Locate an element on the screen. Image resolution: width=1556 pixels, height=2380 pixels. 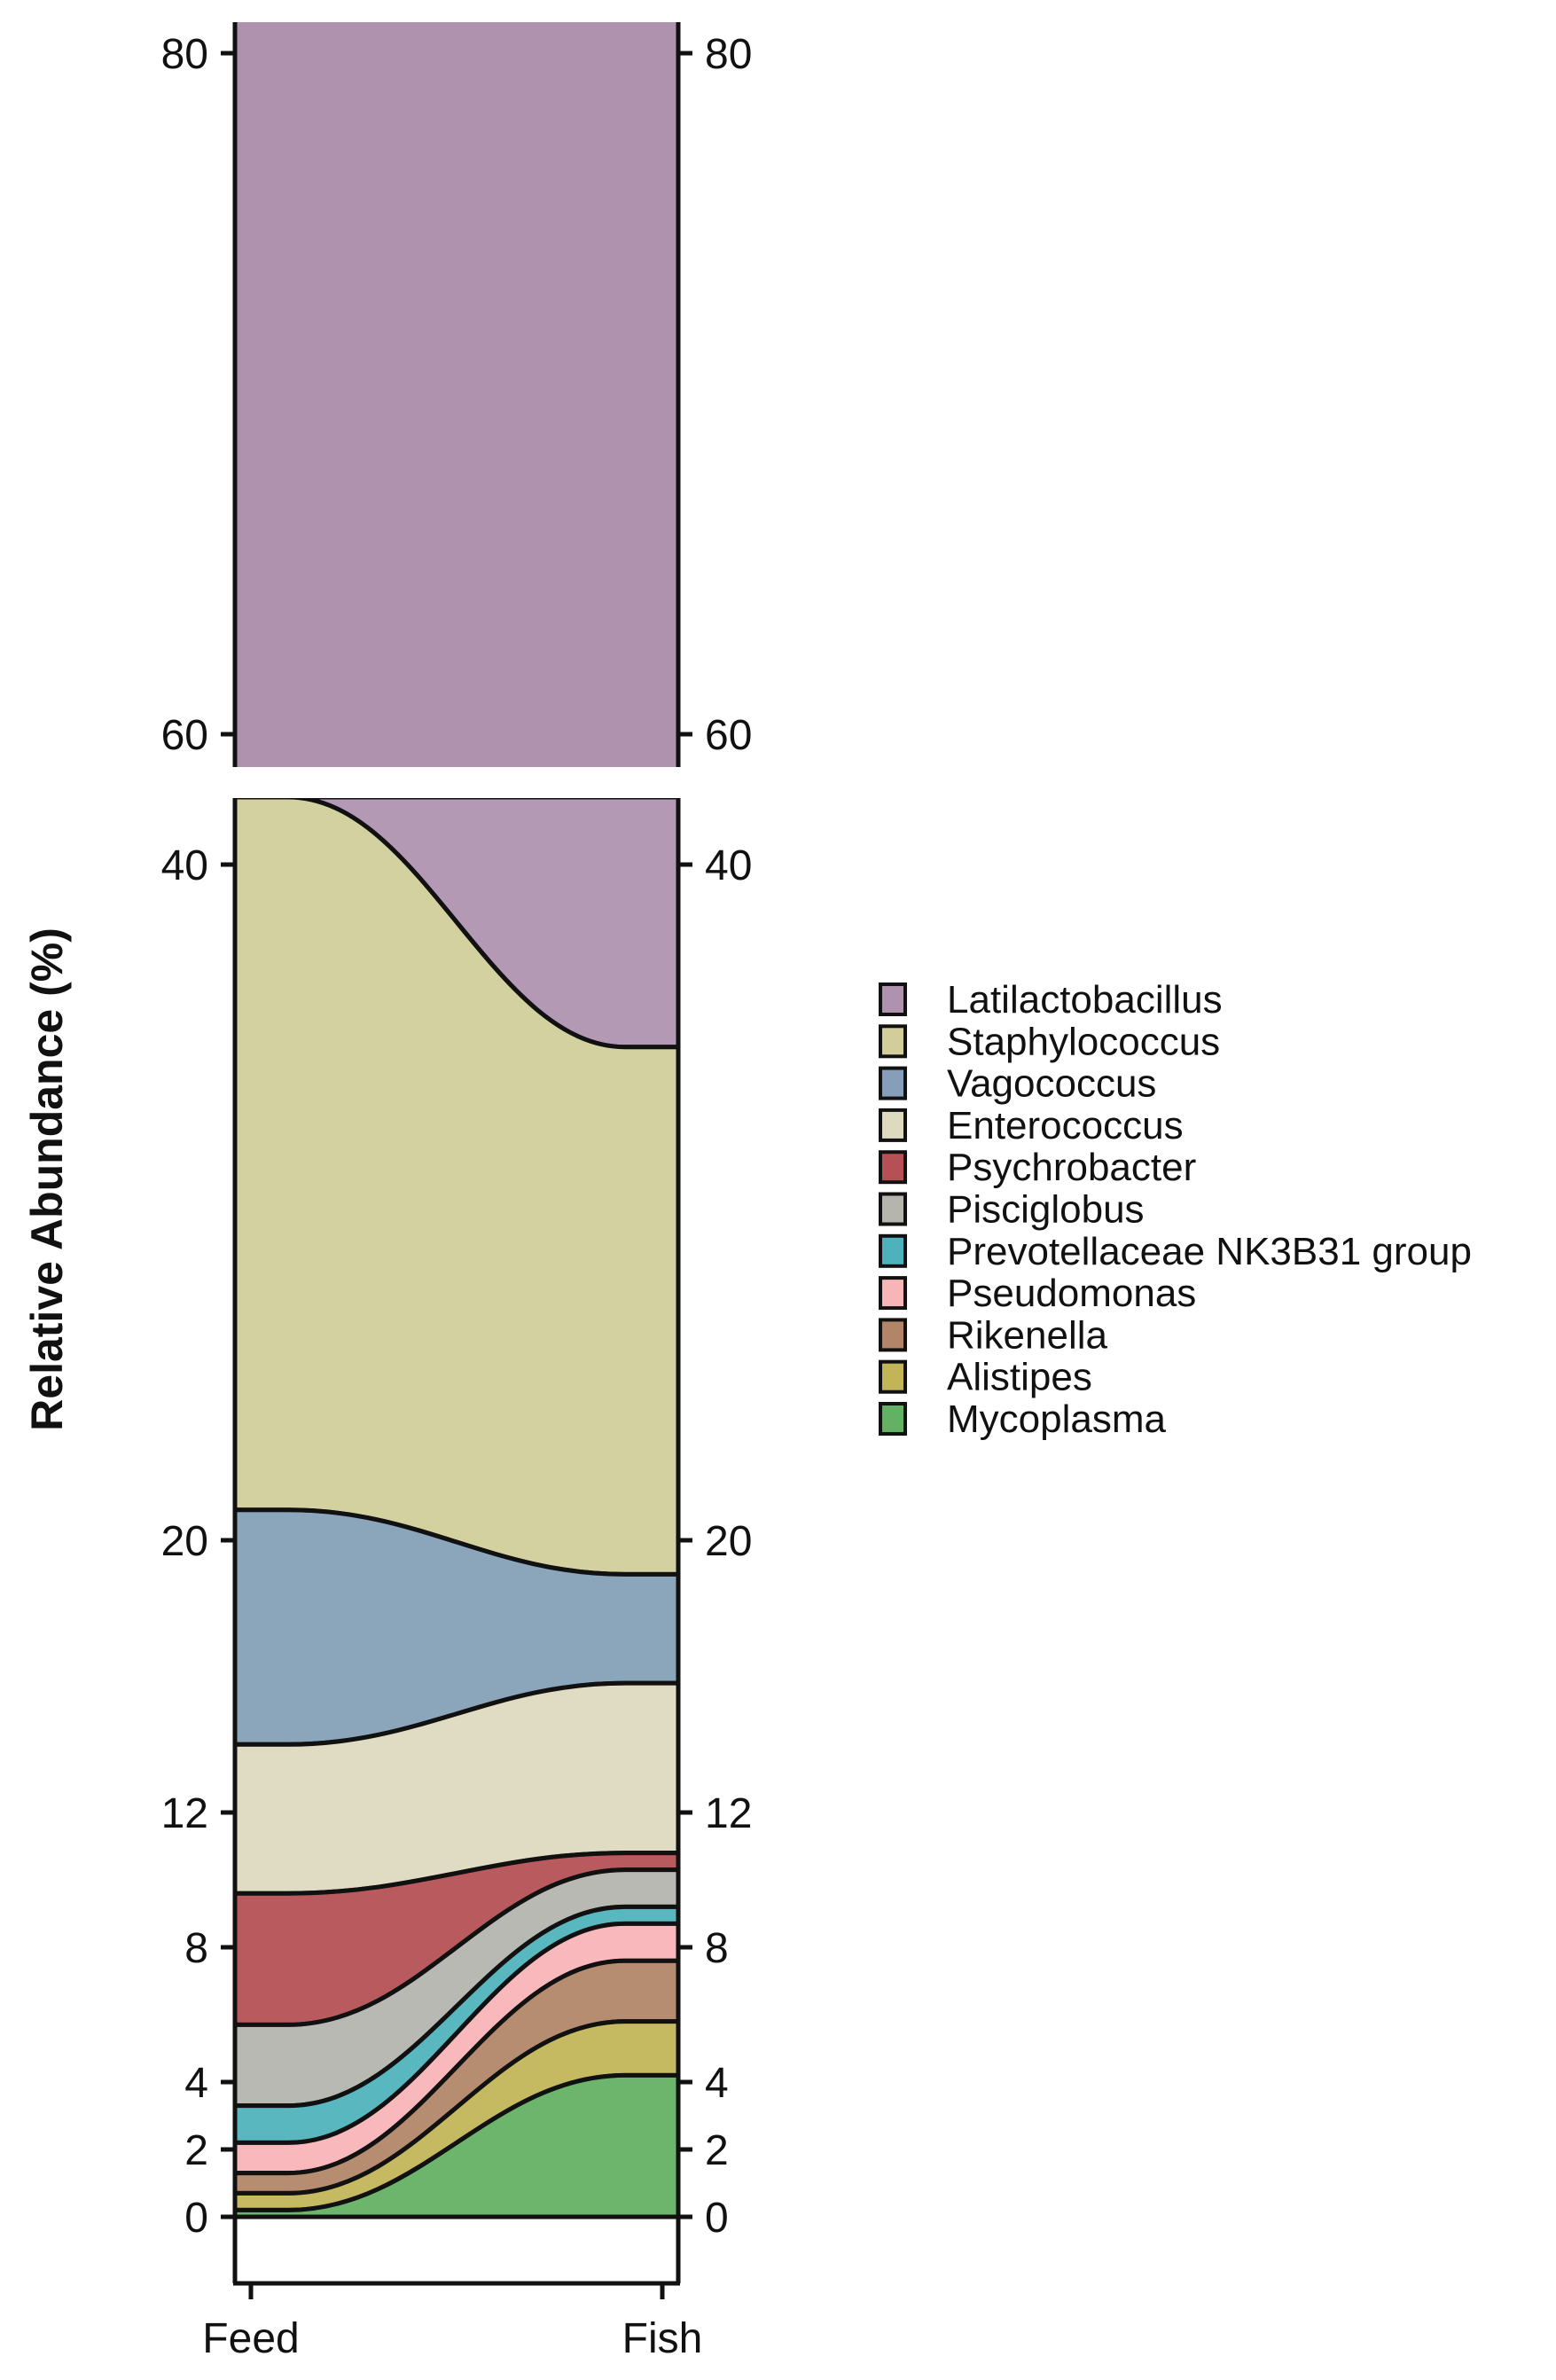
y-tick-label-right-20: 20 is located at coordinates (729, 1541).